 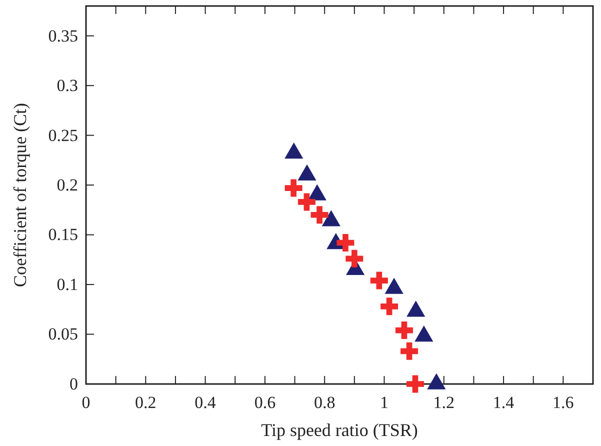 I want to click on x-tick-label: 1.6, so click(x=563, y=402).